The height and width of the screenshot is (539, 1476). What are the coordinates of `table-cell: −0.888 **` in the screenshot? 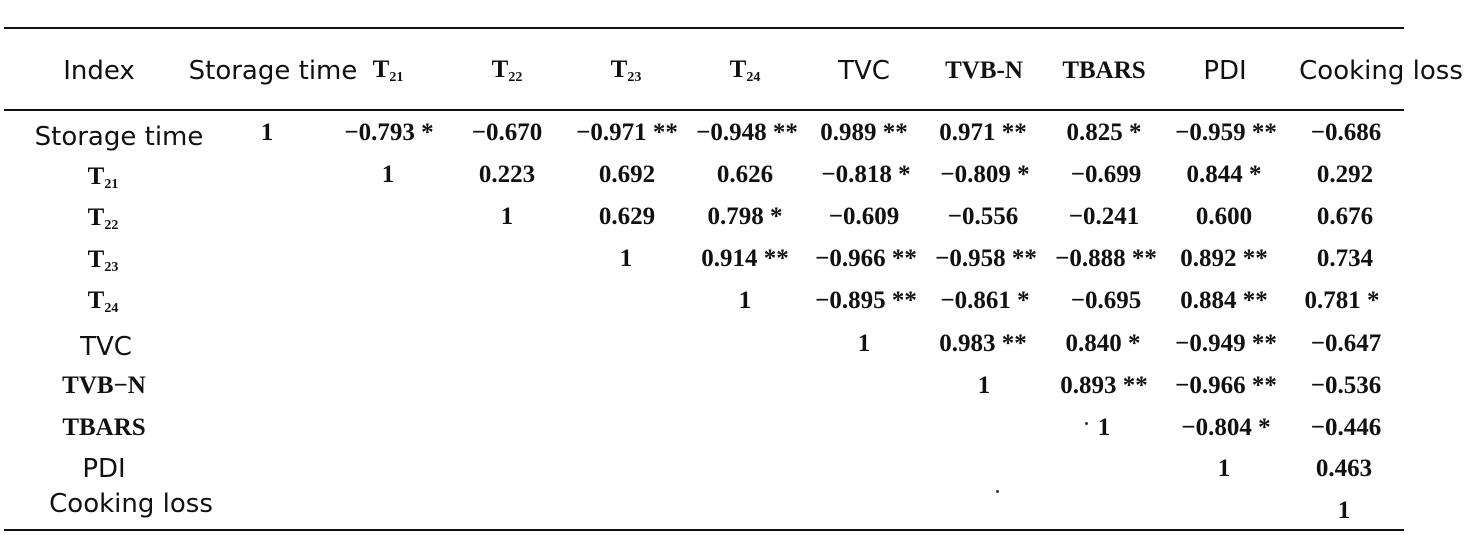 It's located at (1106, 258).